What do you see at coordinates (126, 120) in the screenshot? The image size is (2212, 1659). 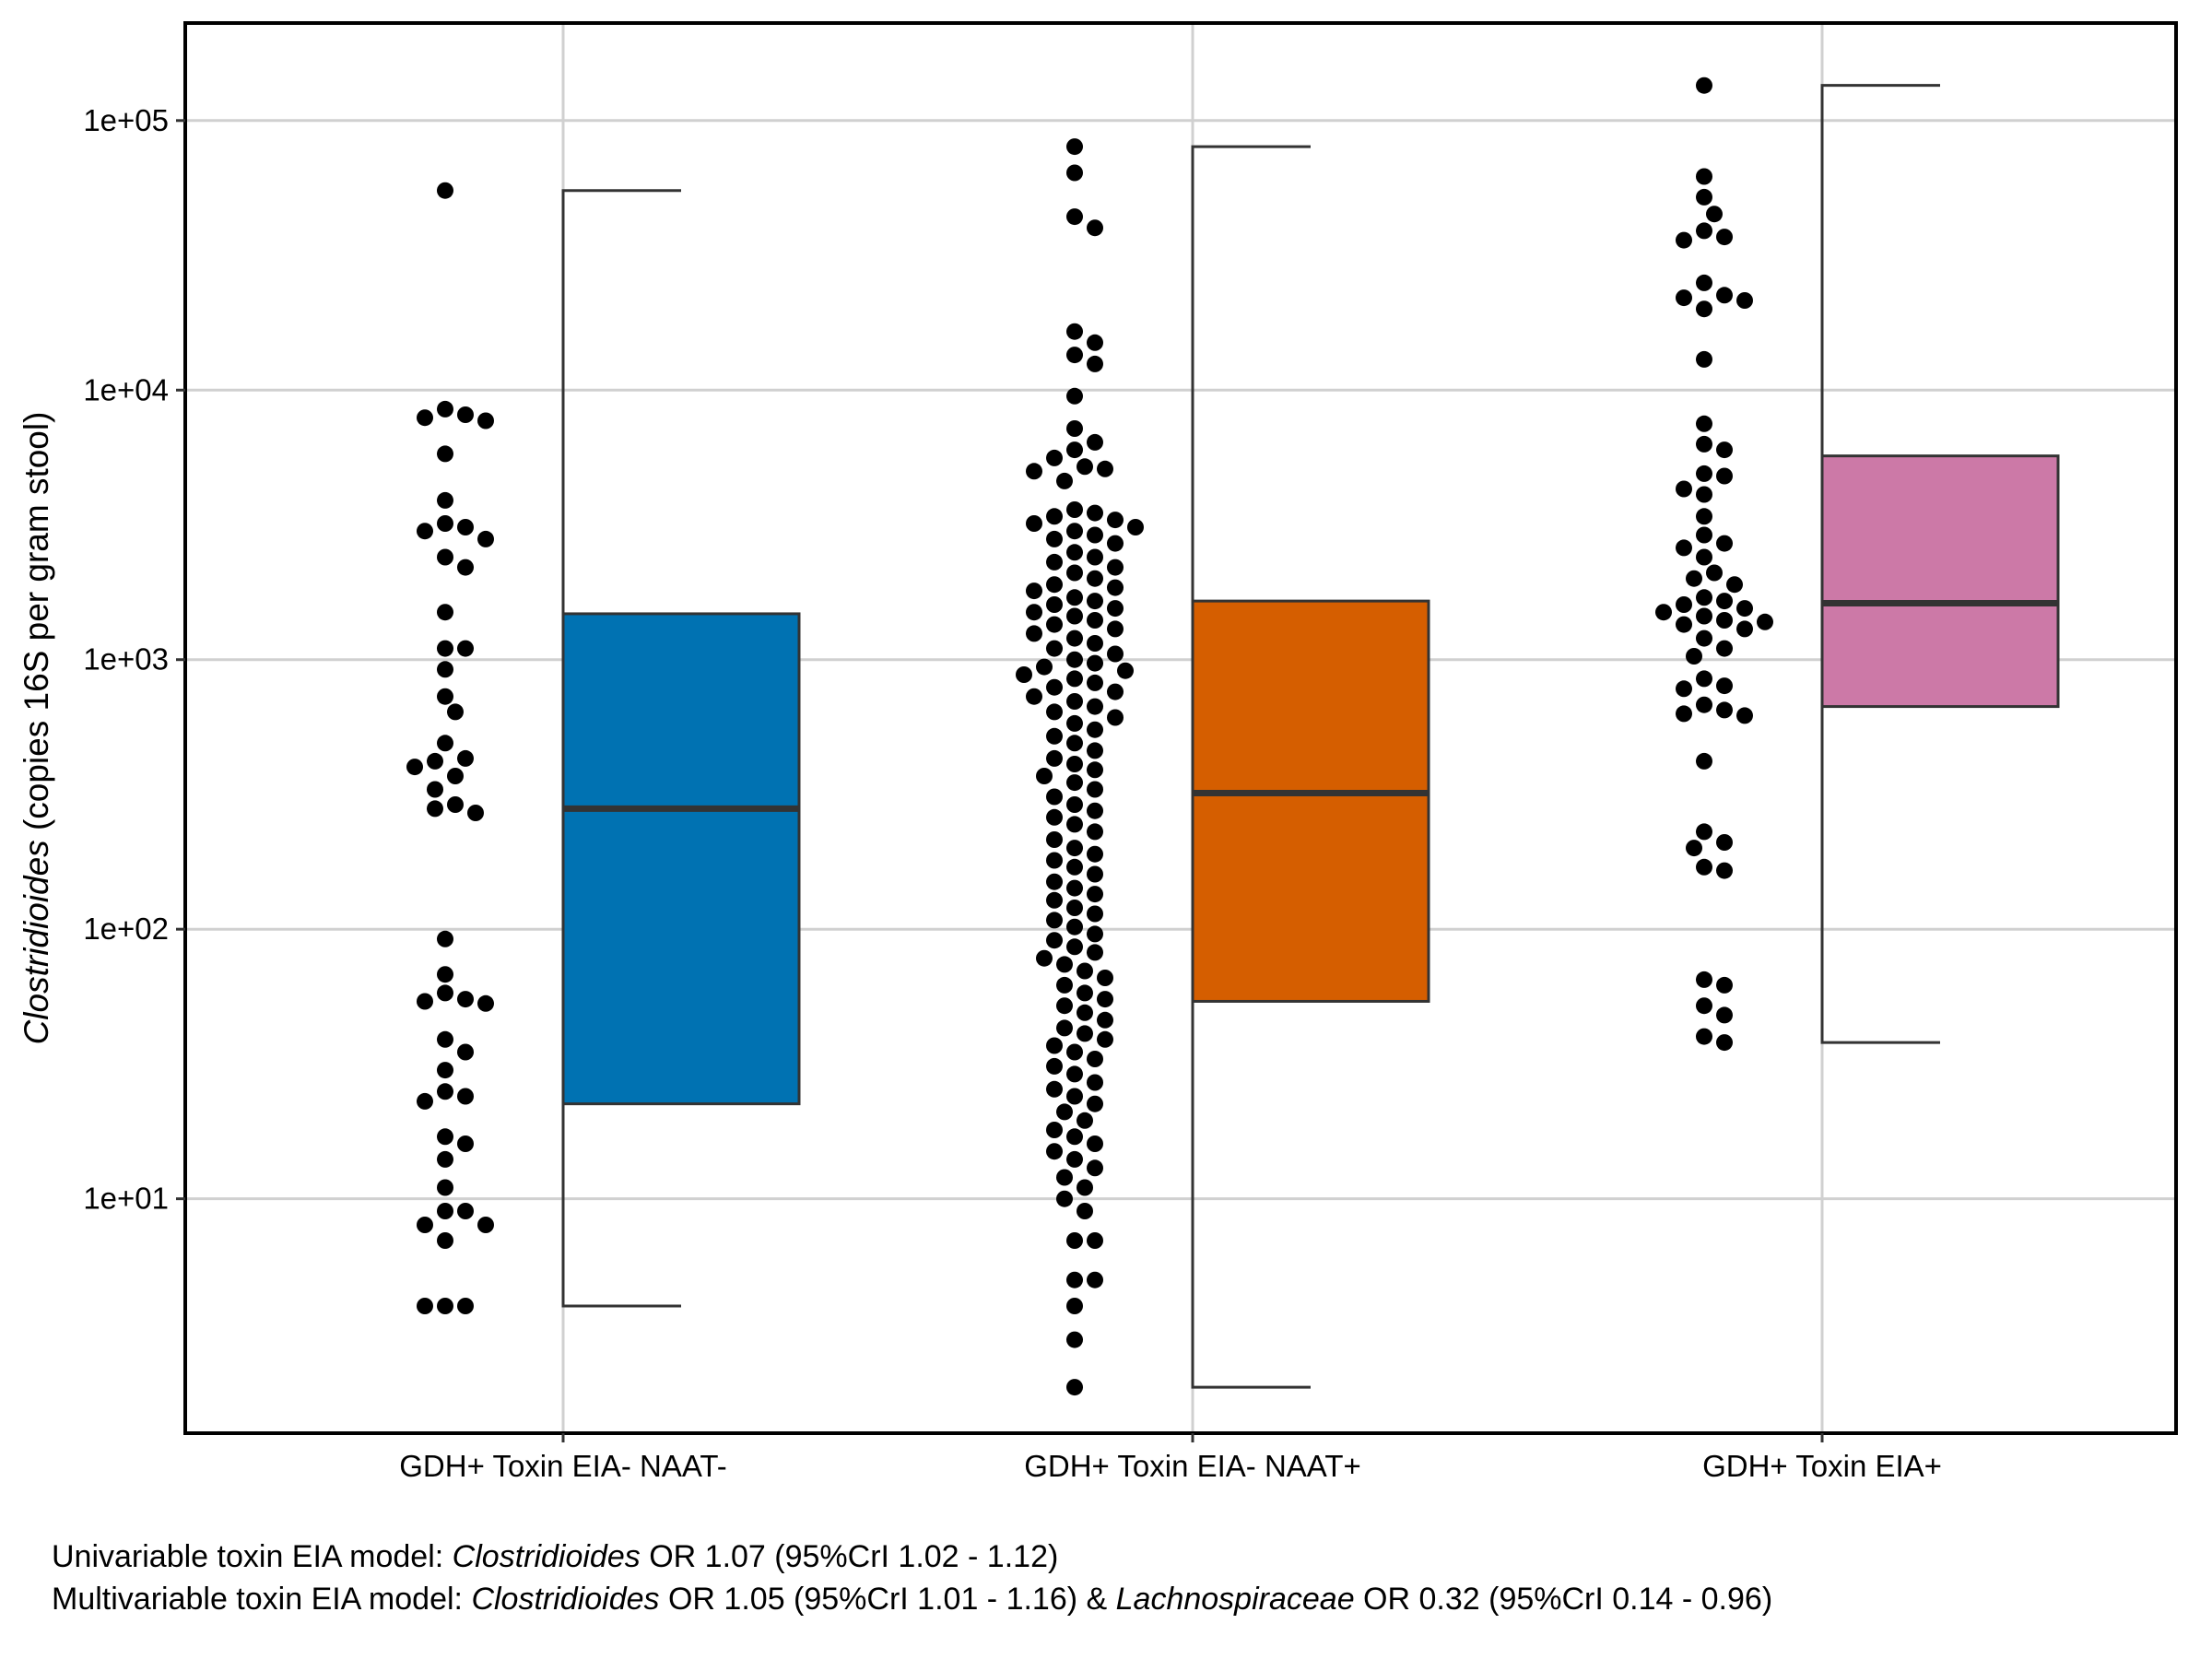 I see `y-tick-label: 1e+05` at bounding box center [126, 120].